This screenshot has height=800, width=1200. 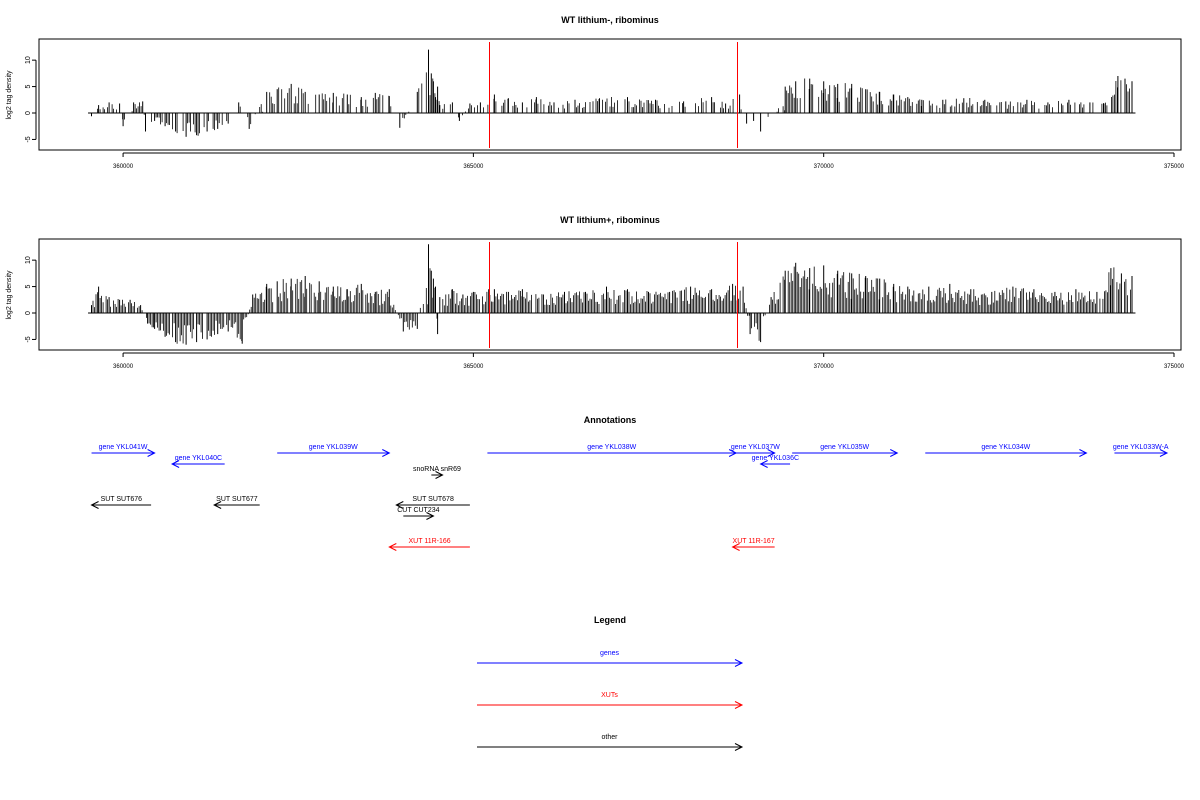 I want to click on feature-arrow: gene YKL039W, so click(x=334, y=450).